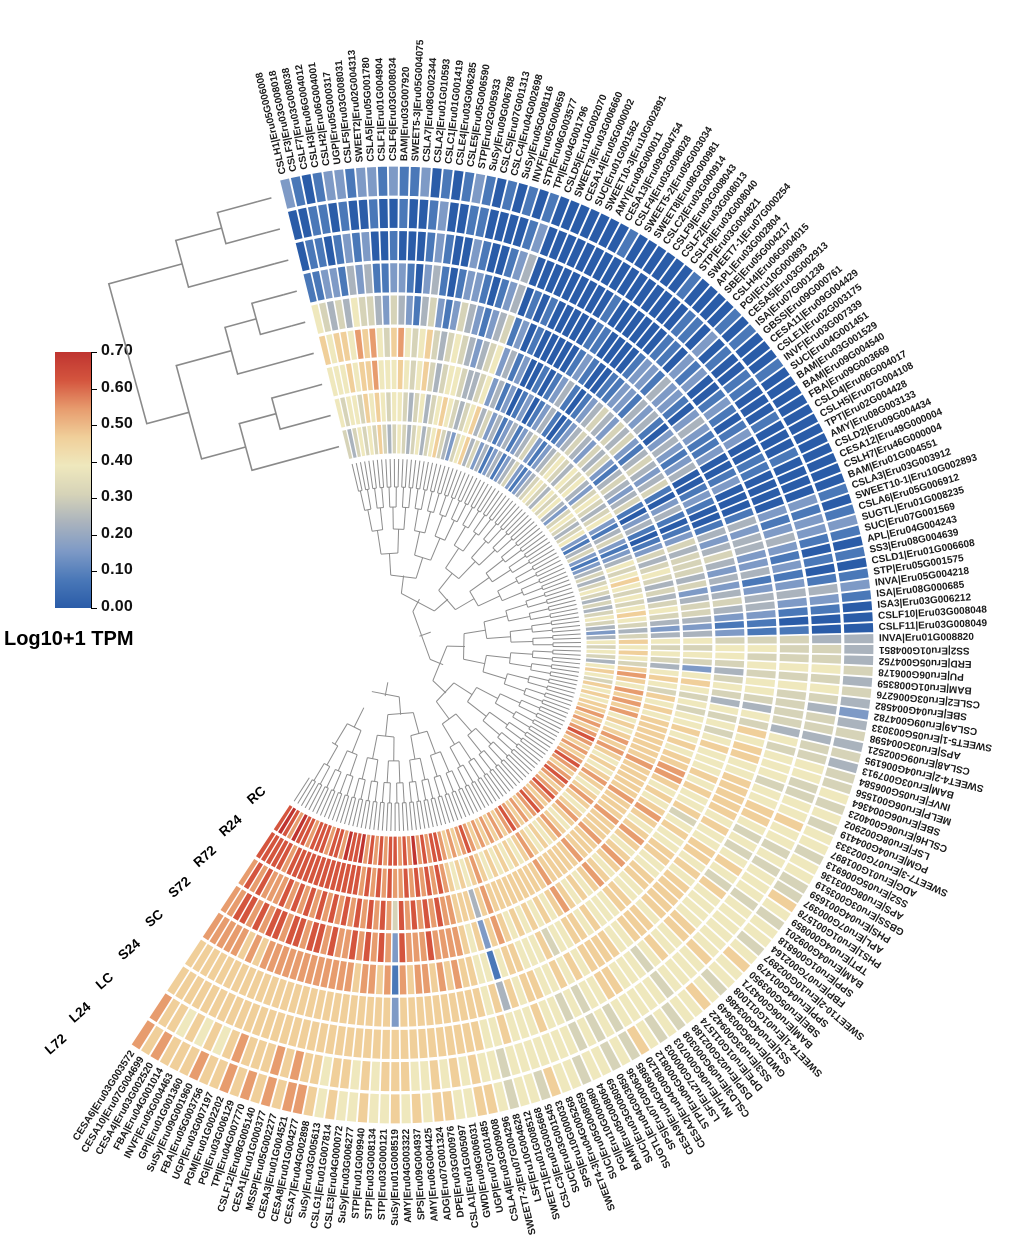  Describe the element at coordinates (223, 334) in the screenshot. I see `sample-dendrogram` at that location.